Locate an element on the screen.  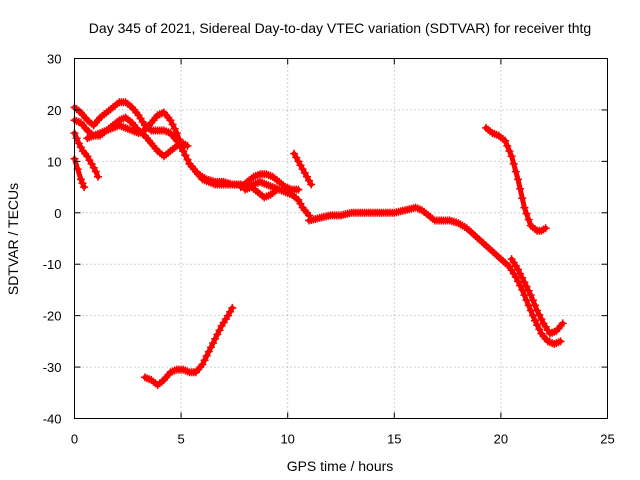
y-tick-label: -20 is located at coordinates (52, 316).